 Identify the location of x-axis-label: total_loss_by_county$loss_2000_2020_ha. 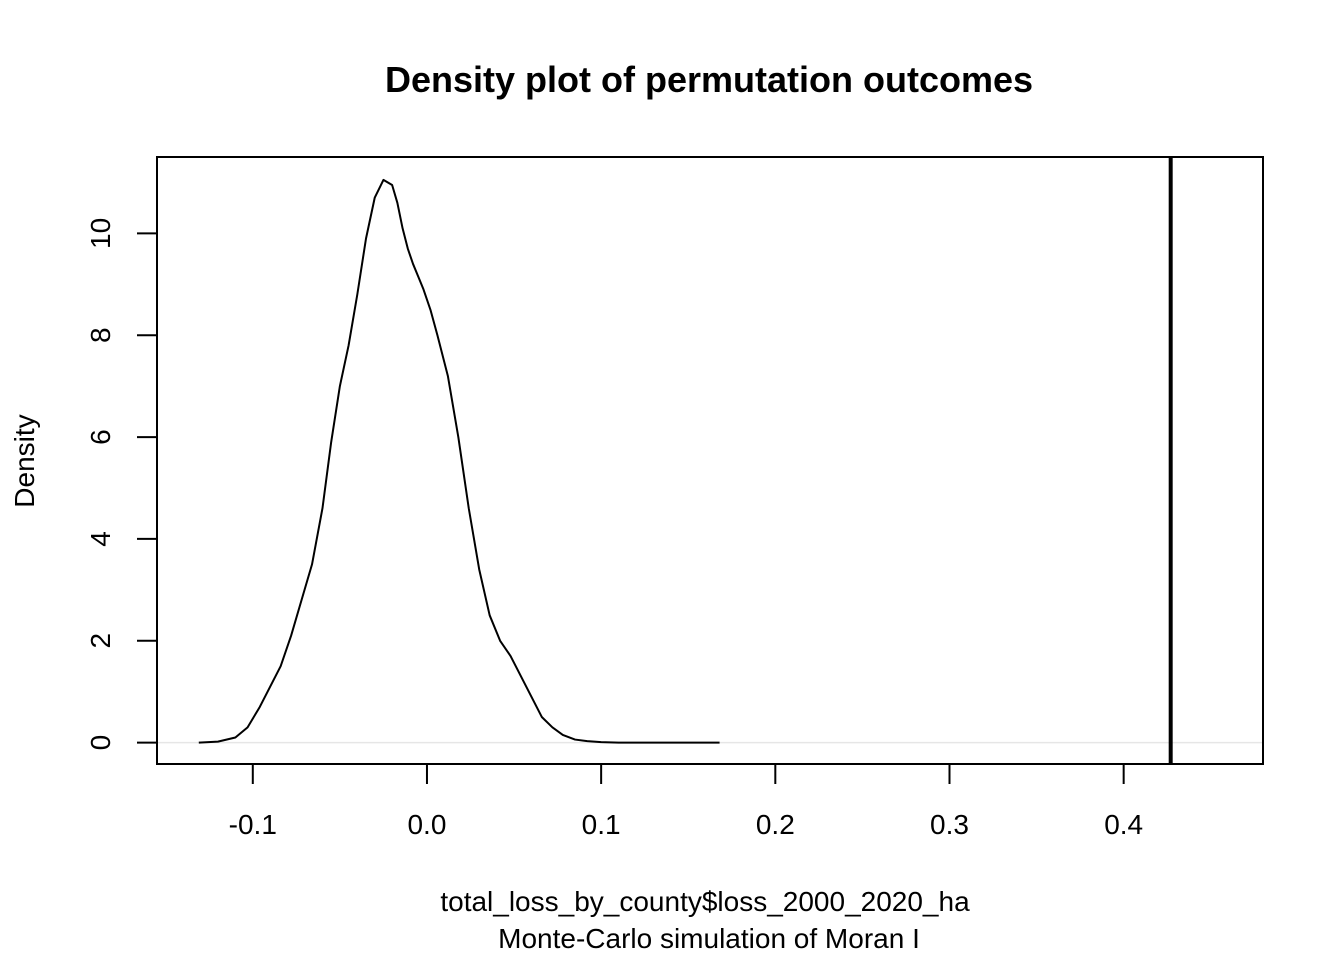
(705, 901).